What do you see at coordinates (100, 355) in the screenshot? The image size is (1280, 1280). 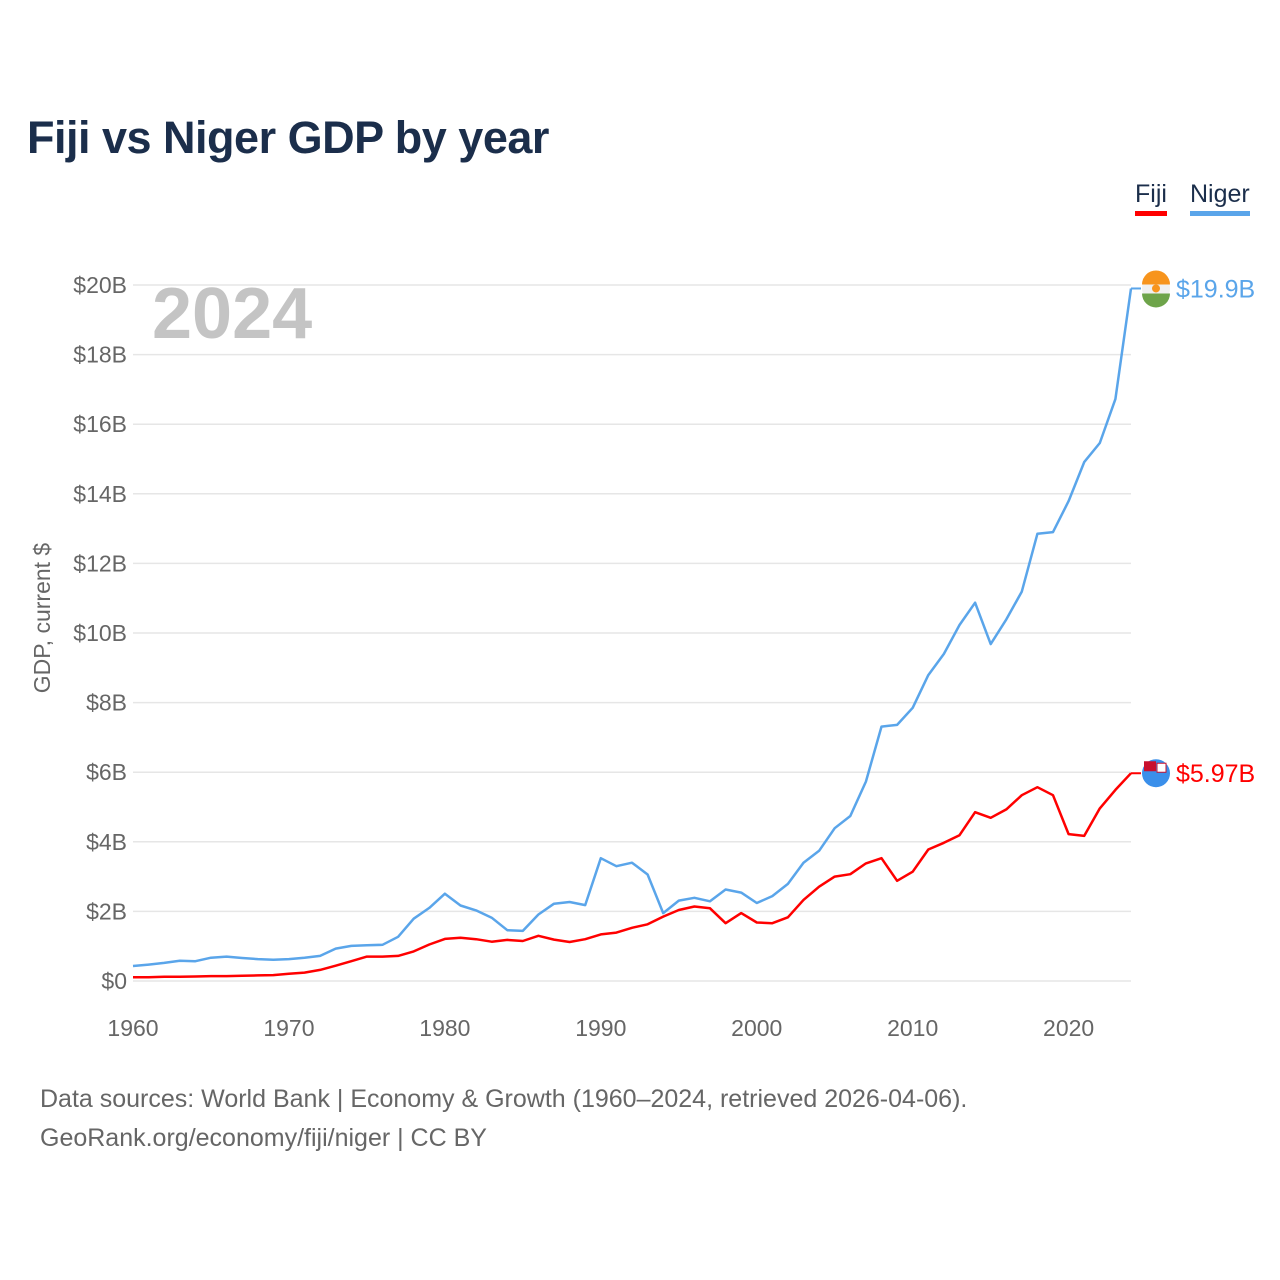 I see `y-tick-label: $18B` at bounding box center [100, 355].